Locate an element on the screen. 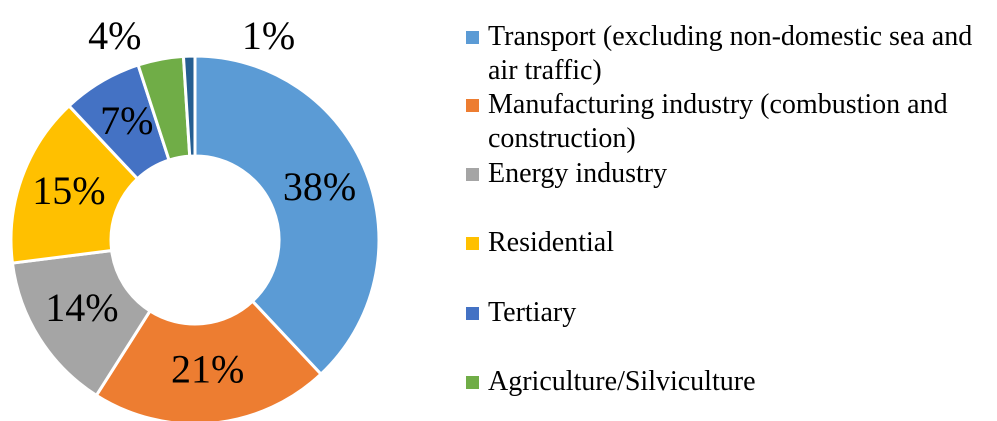  data-label: 1% is located at coordinates (268, 35).